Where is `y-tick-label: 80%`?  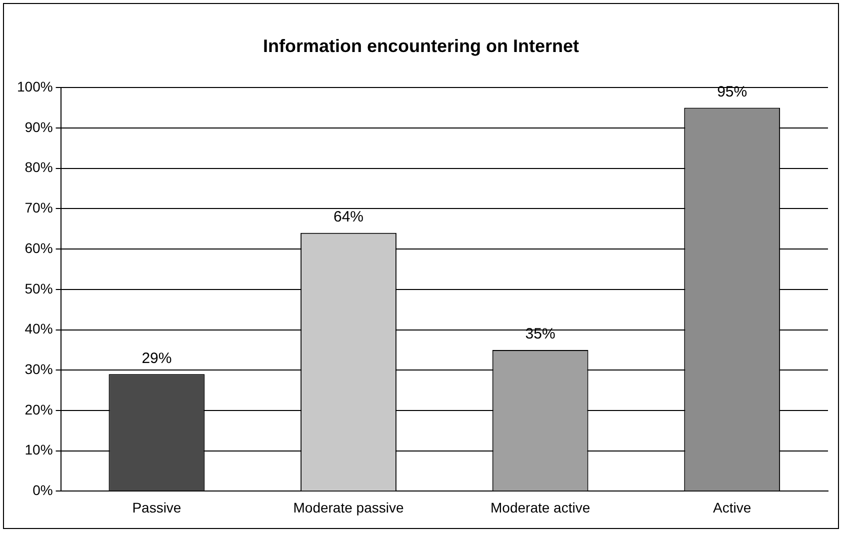
y-tick-label: 80% is located at coordinates (38, 167).